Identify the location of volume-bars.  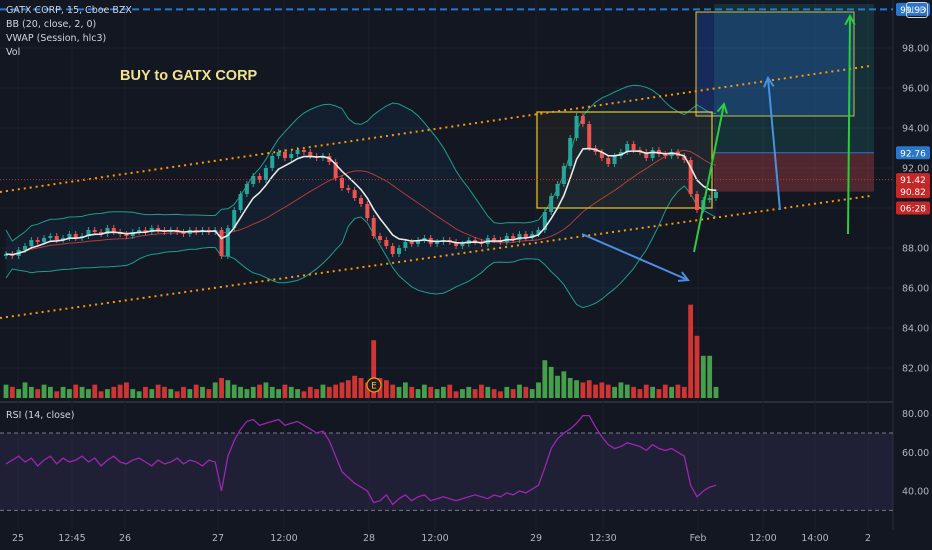
(361, 351).